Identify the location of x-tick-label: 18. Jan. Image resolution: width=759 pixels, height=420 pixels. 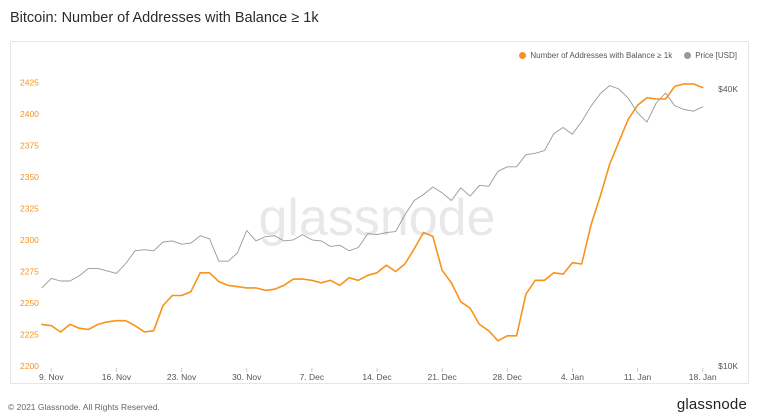
(703, 377).